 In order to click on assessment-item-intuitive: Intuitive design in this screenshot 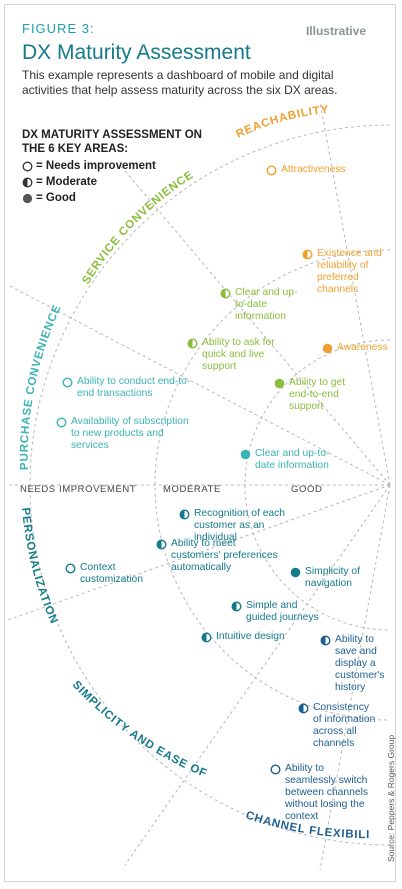, I will do `click(251, 637)`.